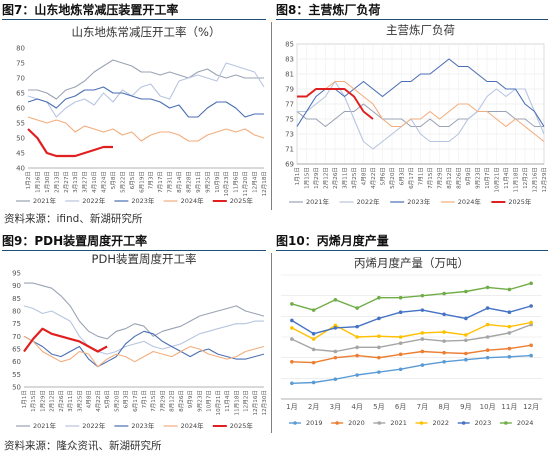  I want to click on y-tick-label: 80, so click(16, 312).